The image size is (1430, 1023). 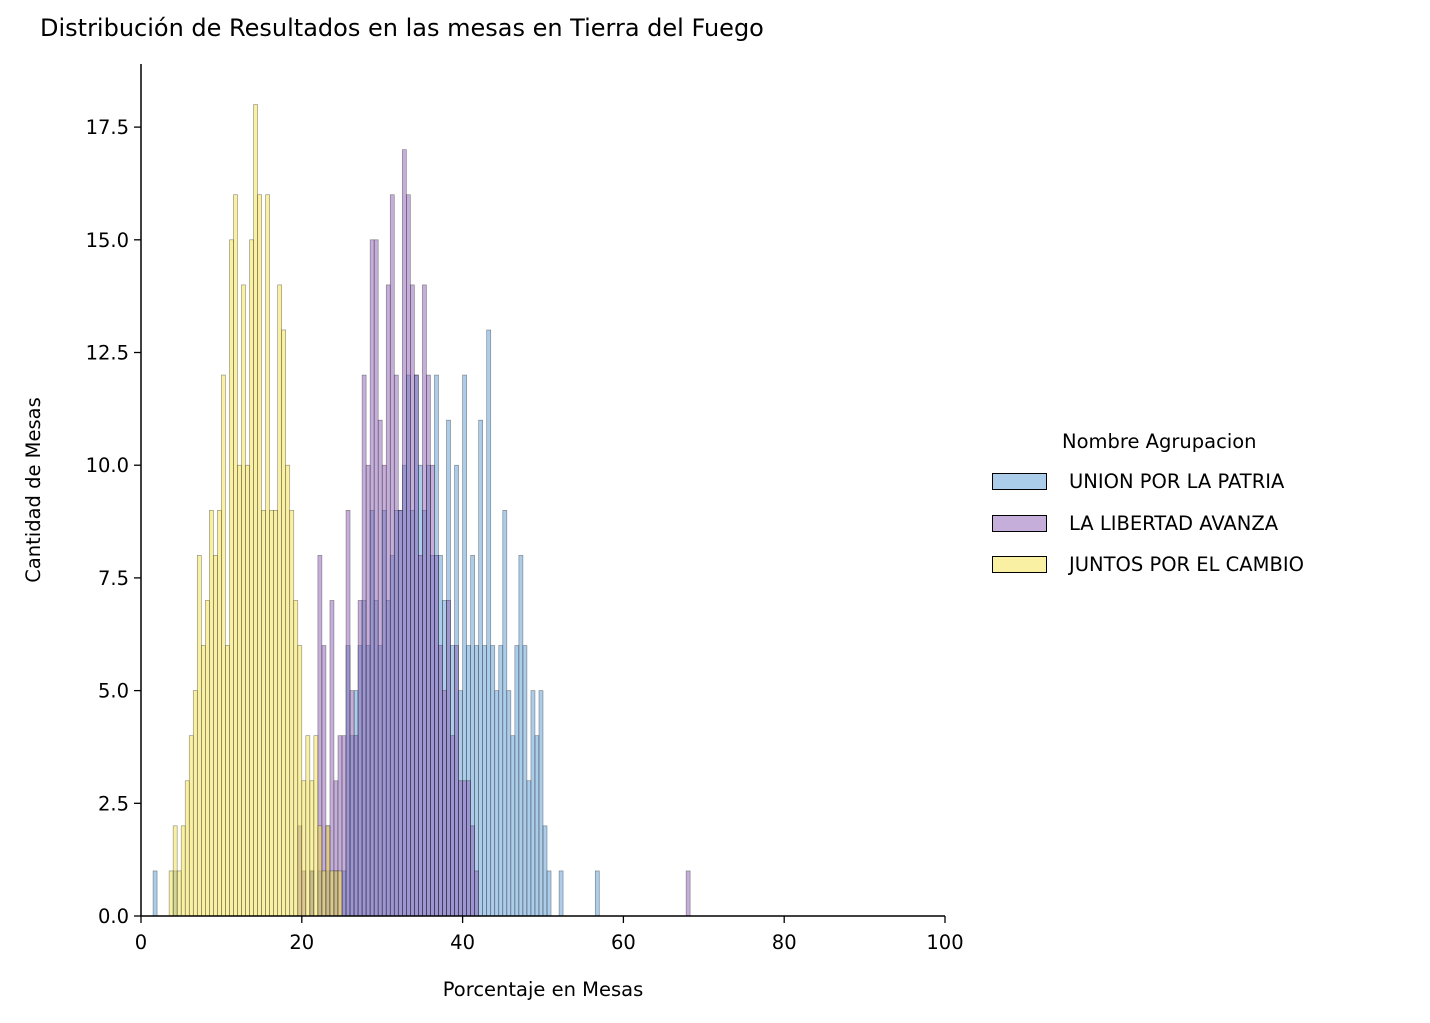 What do you see at coordinates (1147, 524) in the screenshot?
I see `legend-item: LA LIBERTAD AVANZA` at bounding box center [1147, 524].